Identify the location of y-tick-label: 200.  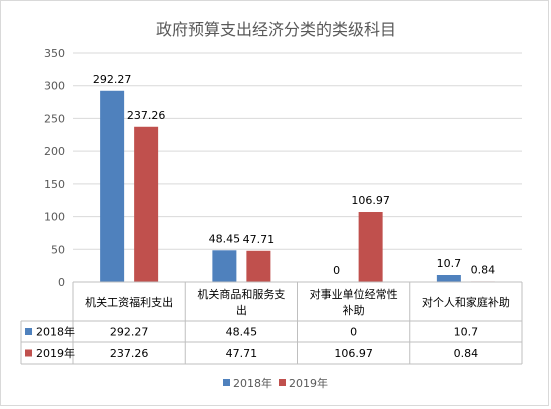
(54, 151).